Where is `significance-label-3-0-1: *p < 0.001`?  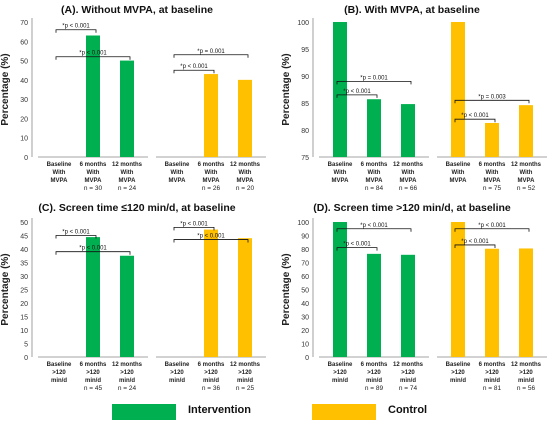
significance-label-3-0-1: *p < 0.001 is located at coordinates (374, 226).